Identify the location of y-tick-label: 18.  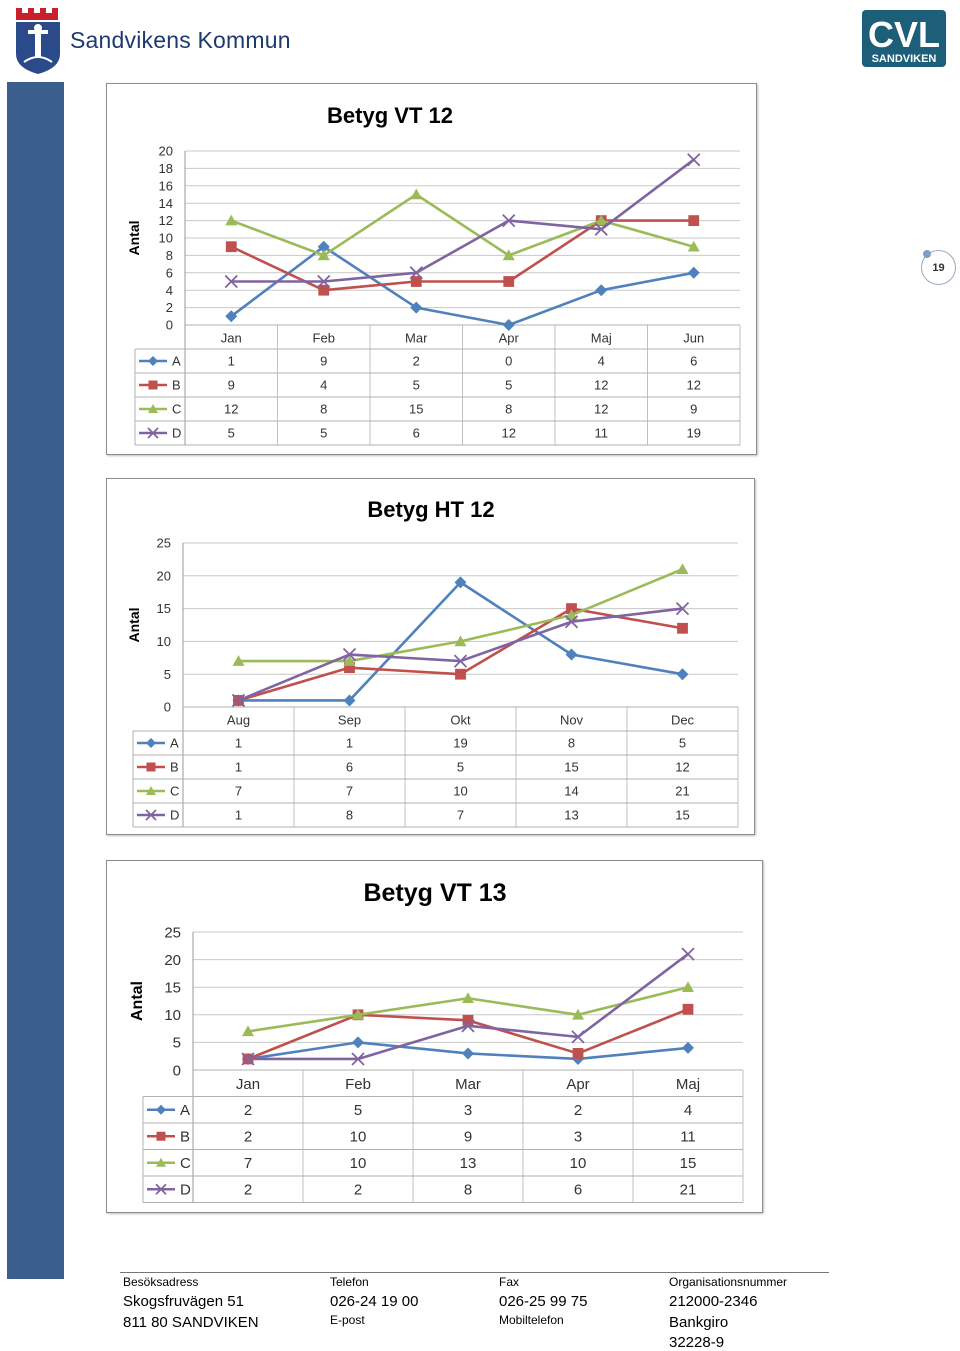
(166, 168).